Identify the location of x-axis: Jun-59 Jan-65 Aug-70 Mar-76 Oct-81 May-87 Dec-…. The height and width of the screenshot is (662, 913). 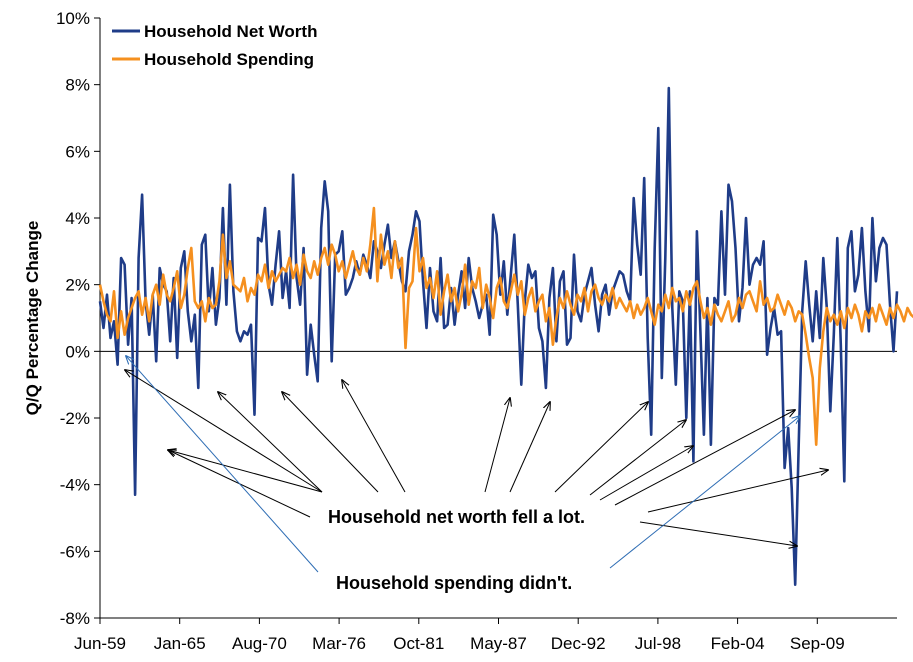
(485, 635).